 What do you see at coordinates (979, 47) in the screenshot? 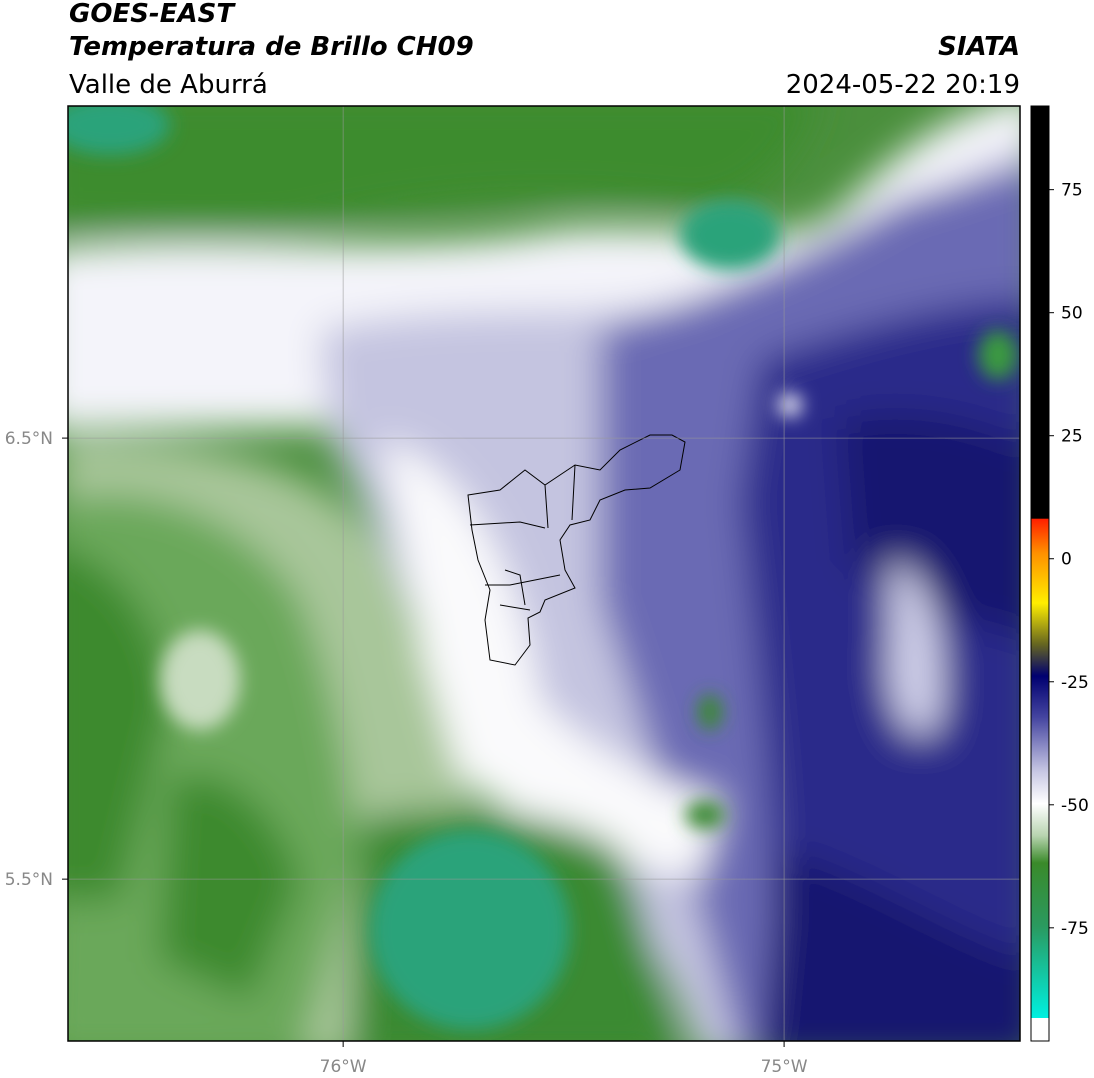
I see `source: SIATA` at bounding box center [979, 47].